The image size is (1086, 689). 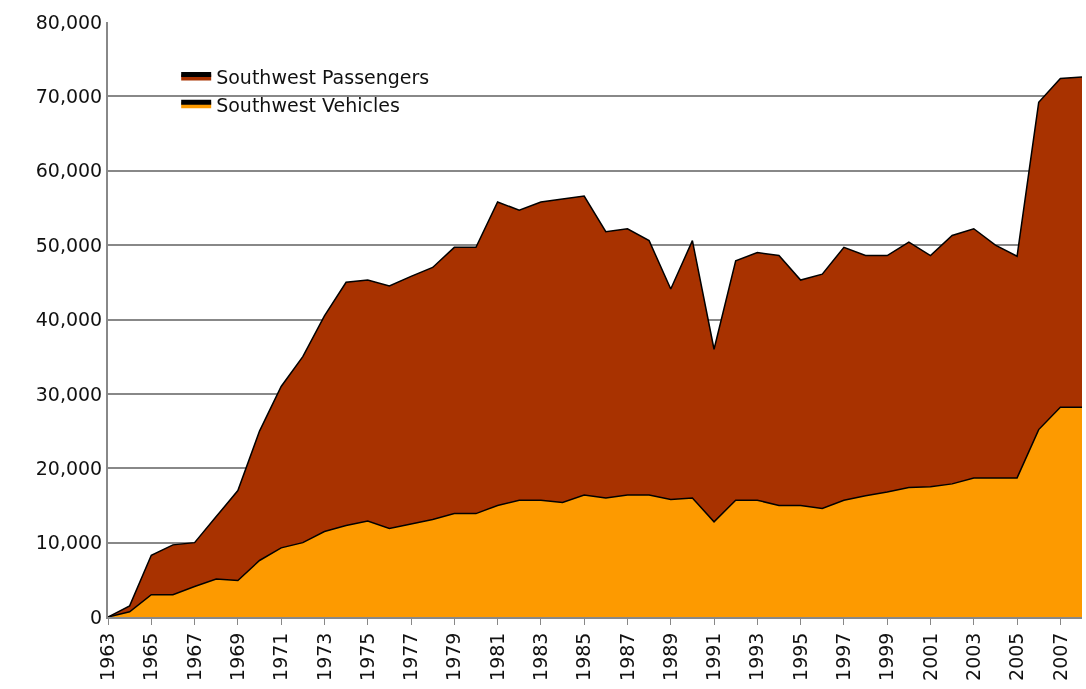 I want to click on x-tick-label: 1991, so click(x=713, y=656).